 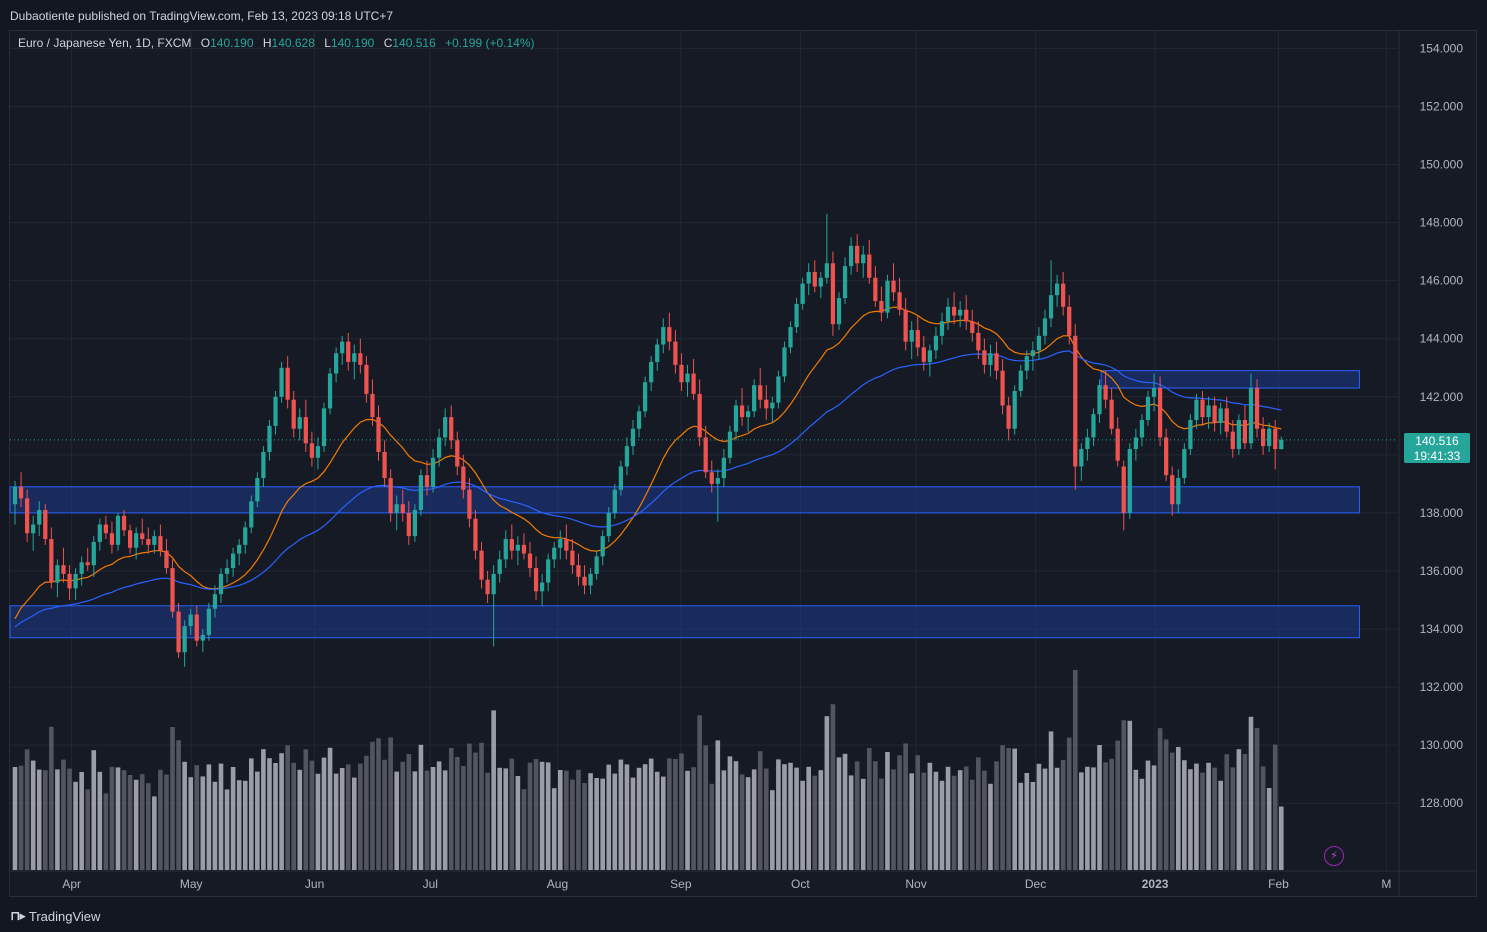 I want to click on tradingview-logo: ⊓▸ TradingView, so click(x=55, y=916).